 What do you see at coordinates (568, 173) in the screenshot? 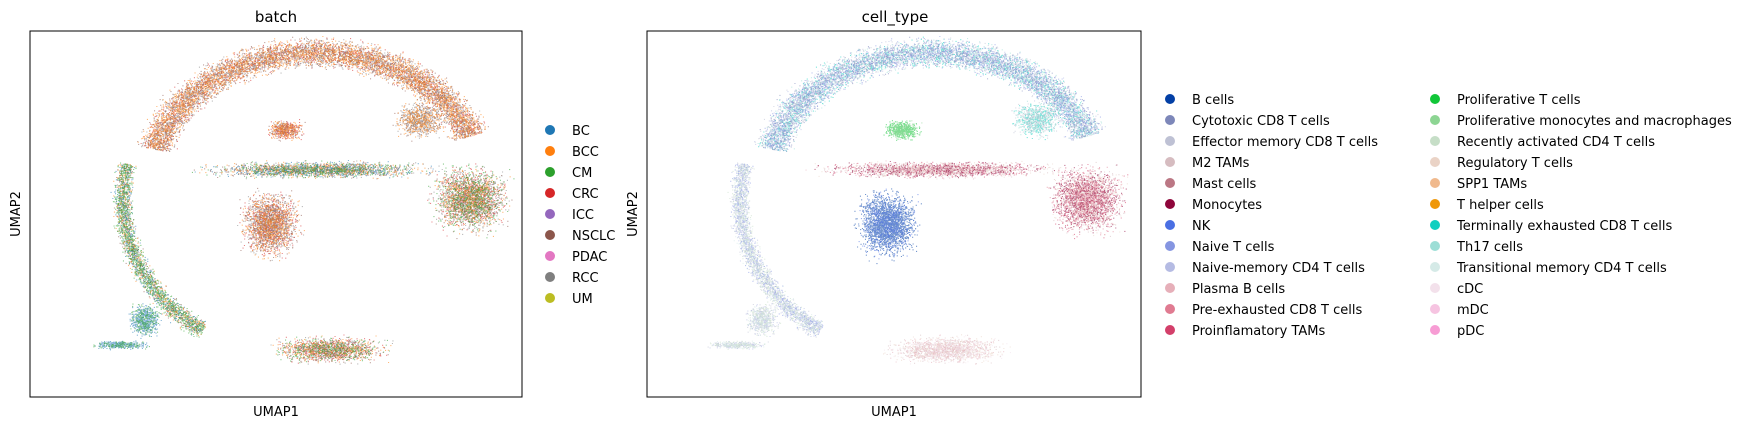
I see `legend-item: CM` at bounding box center [568, 173].